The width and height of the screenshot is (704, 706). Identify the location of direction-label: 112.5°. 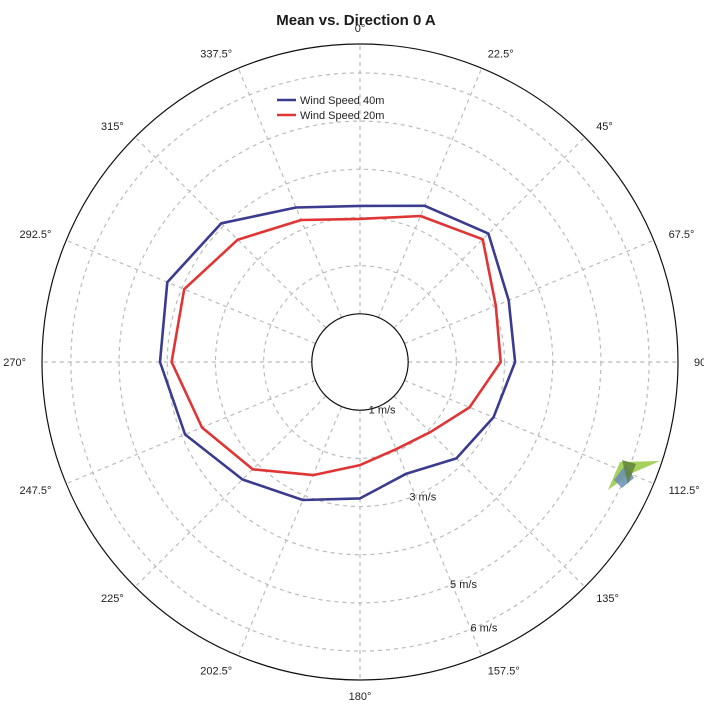
(684, 491).